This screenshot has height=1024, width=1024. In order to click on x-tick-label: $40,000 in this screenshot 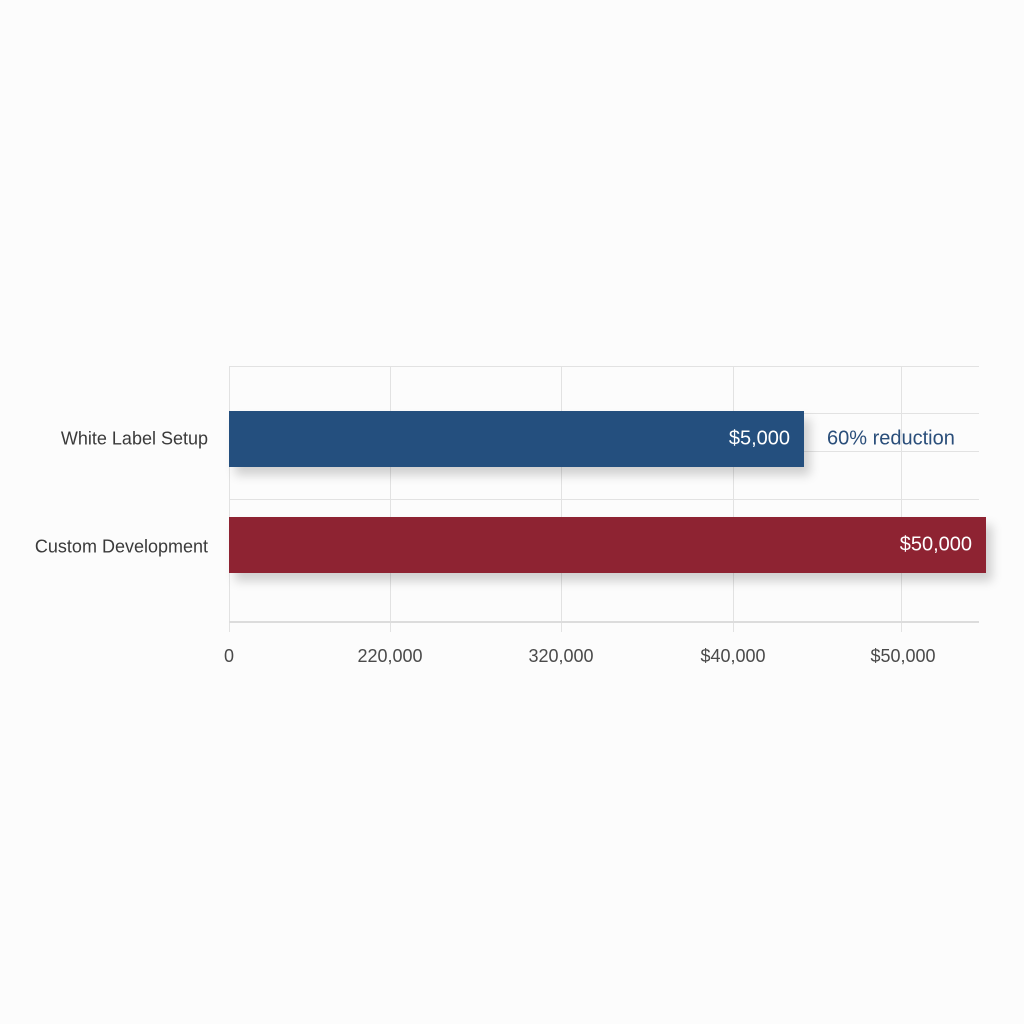, I will do `click(733, 656)`.